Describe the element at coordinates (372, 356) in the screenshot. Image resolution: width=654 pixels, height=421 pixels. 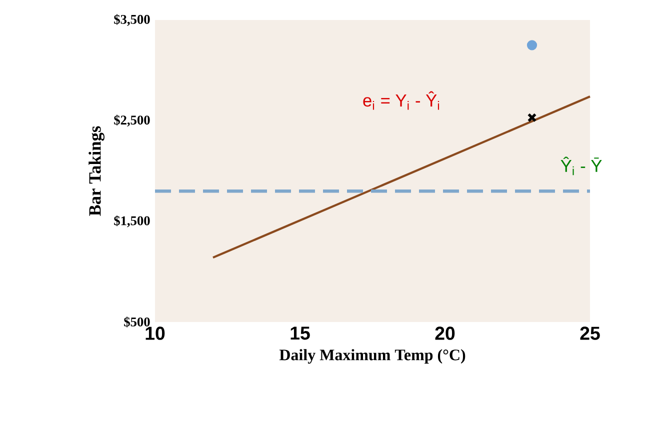
I see `x-axis-title: Daily Maximum Temp (°C)` at that location.